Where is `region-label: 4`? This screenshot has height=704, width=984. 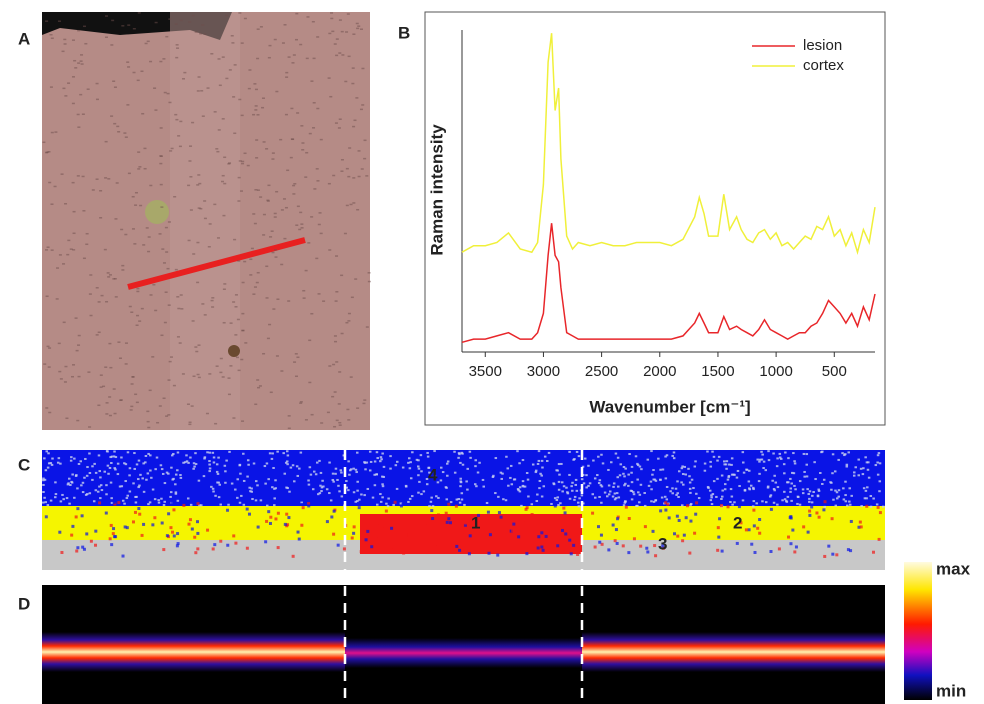 region-label: 4 is located at coordinates (433, 474).